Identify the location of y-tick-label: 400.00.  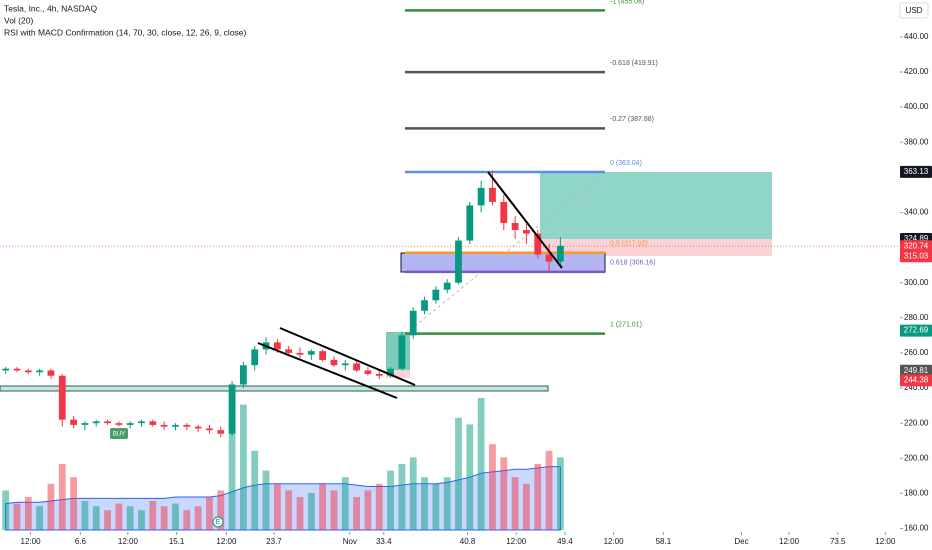
(916, 106).